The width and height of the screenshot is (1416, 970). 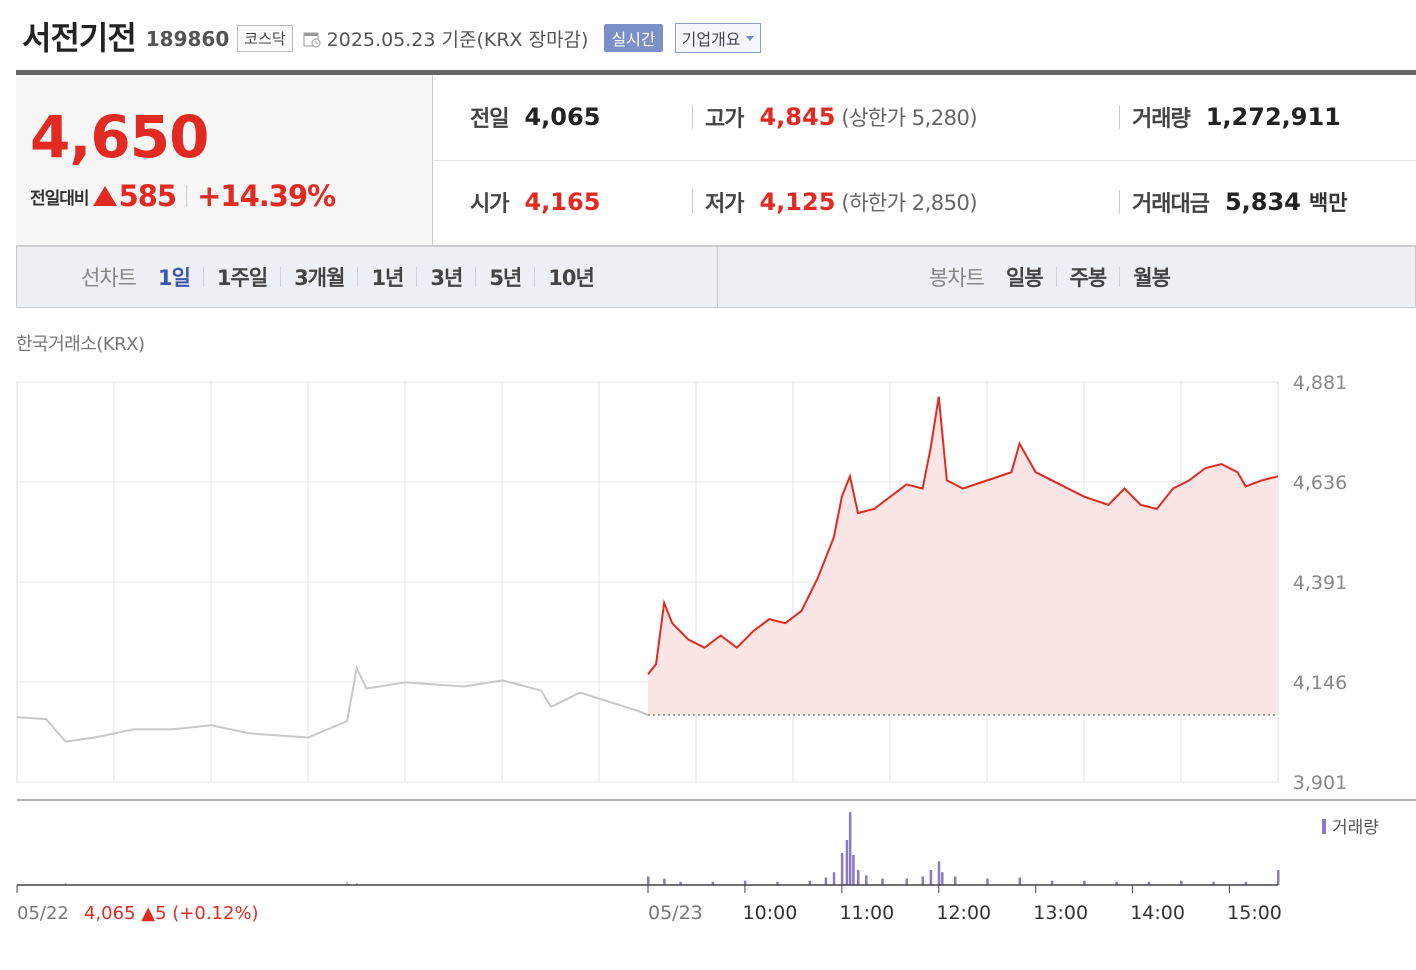 What do you see at coordinates (866, 913) in the screenshot?
I see `x-tick-label: 11:00` at bounding box center [866, 913].